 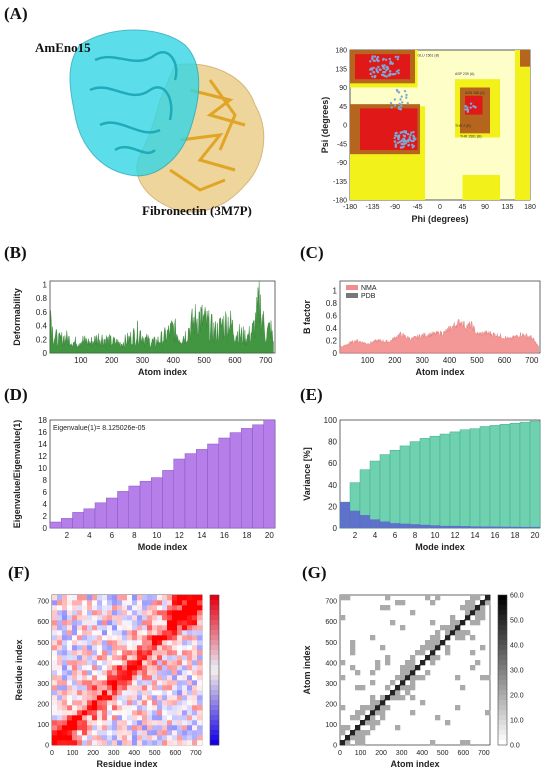 What do you see at coordinates (343, 88) in the screenshot?
I see `y-tick-label: 90` at bounding box center [343, 88].